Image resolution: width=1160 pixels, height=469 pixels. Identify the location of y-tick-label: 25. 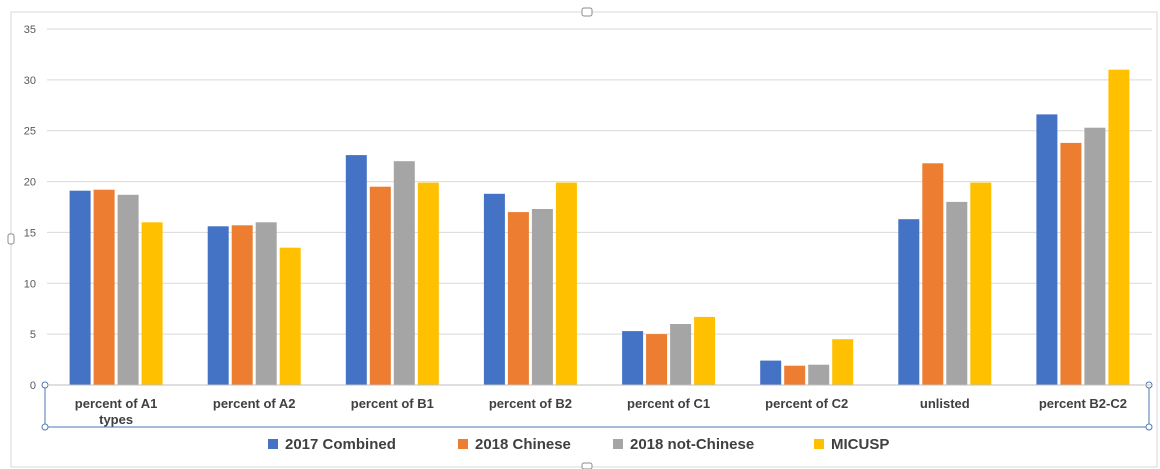
(30, 132).